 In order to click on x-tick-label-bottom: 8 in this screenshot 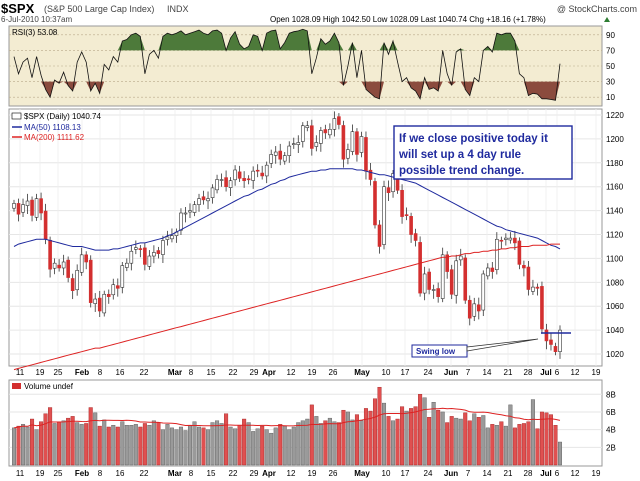, I will do `click(191, 473)`.